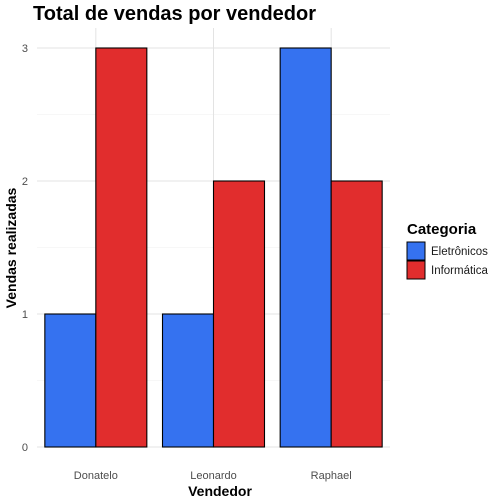 This screenshot has width=504, height=504. I want to click on bar-donatelo-eletronicos, so click(70, 380).